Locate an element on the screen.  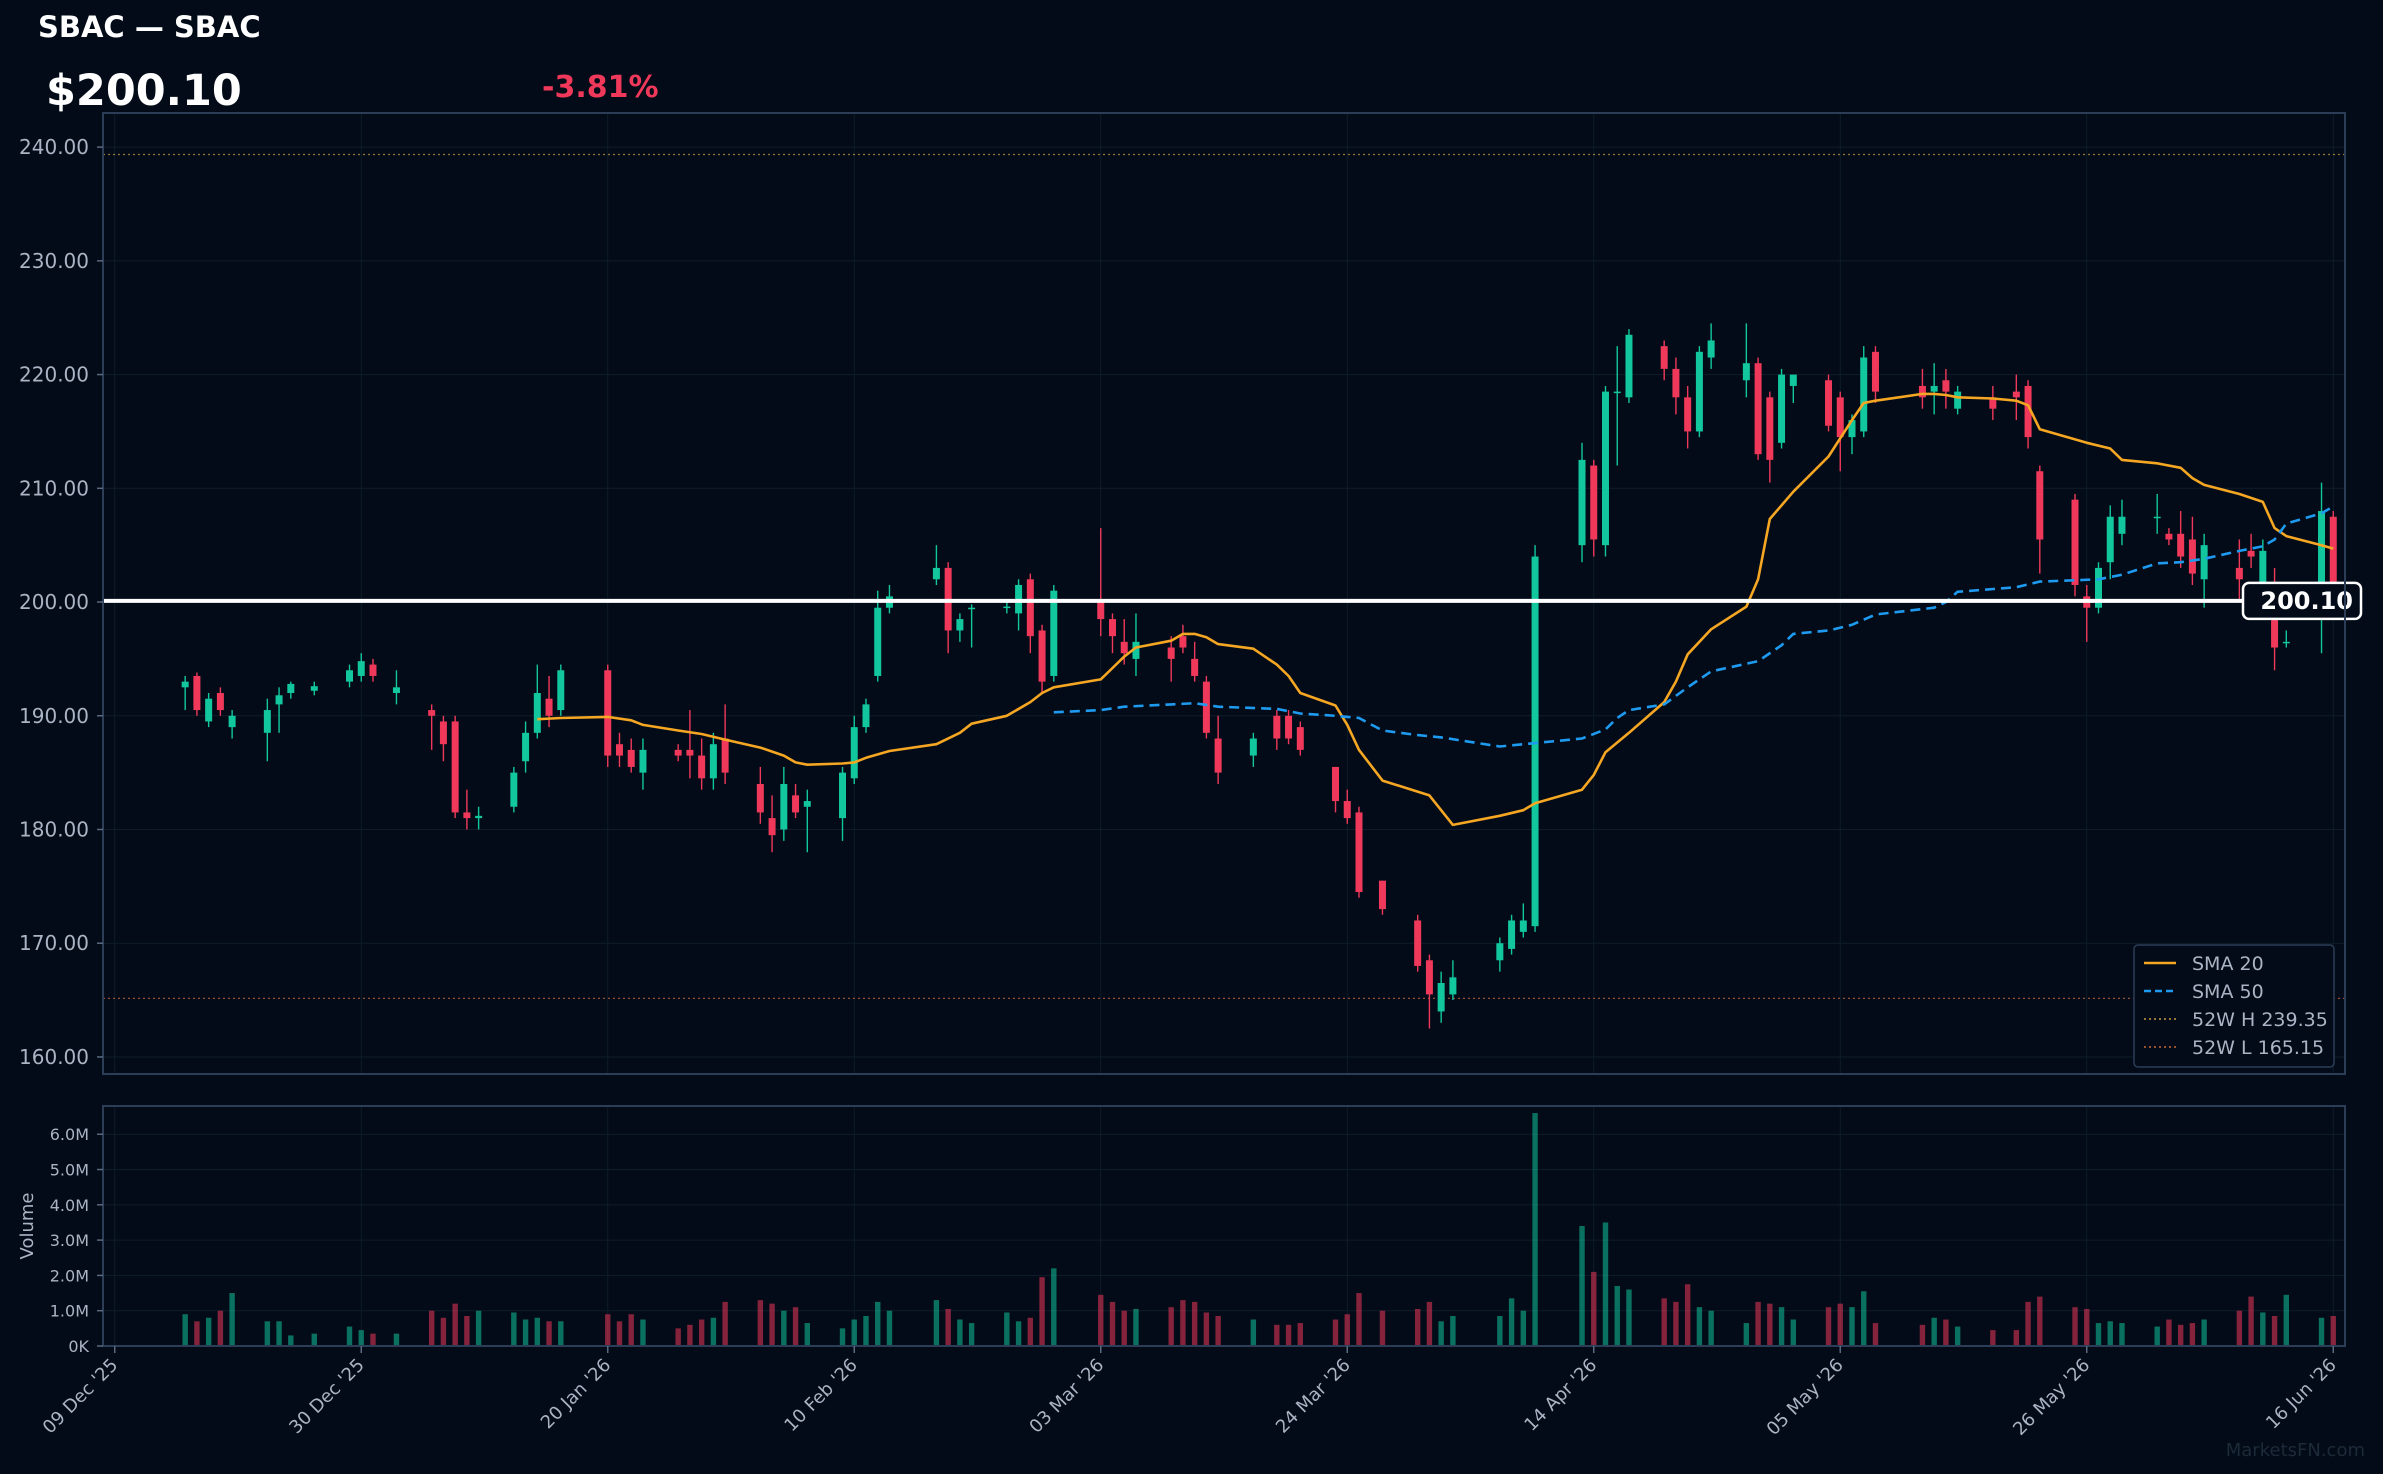
legend-box is located at coordinates (2234, 1006).